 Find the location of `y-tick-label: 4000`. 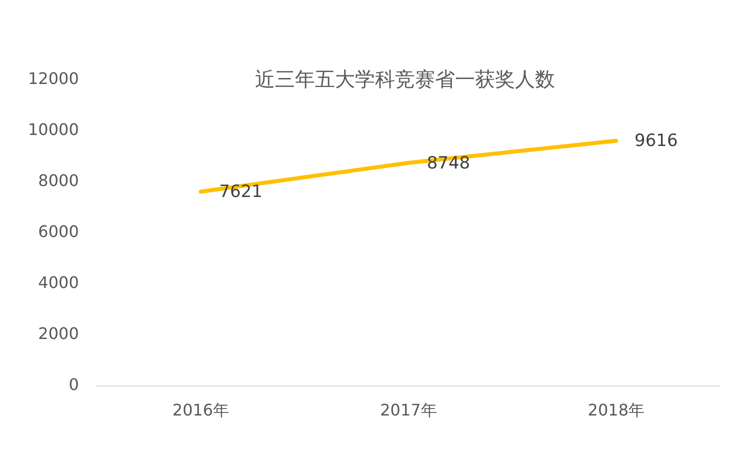

y-tick-label: 4000 is located at coordinates (58, 282).